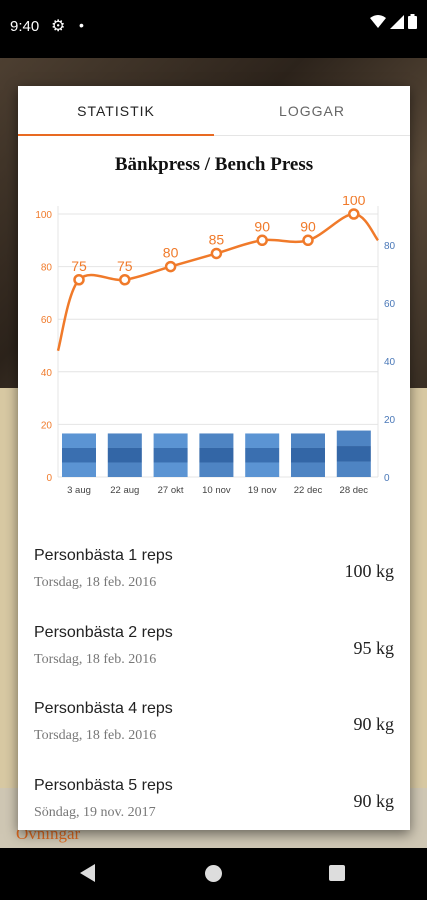  What do you see at coordinates (79, 490) in the screenshot?
I see `x-axis-tick-label: 3 aug` at bounding box center [79, 490].